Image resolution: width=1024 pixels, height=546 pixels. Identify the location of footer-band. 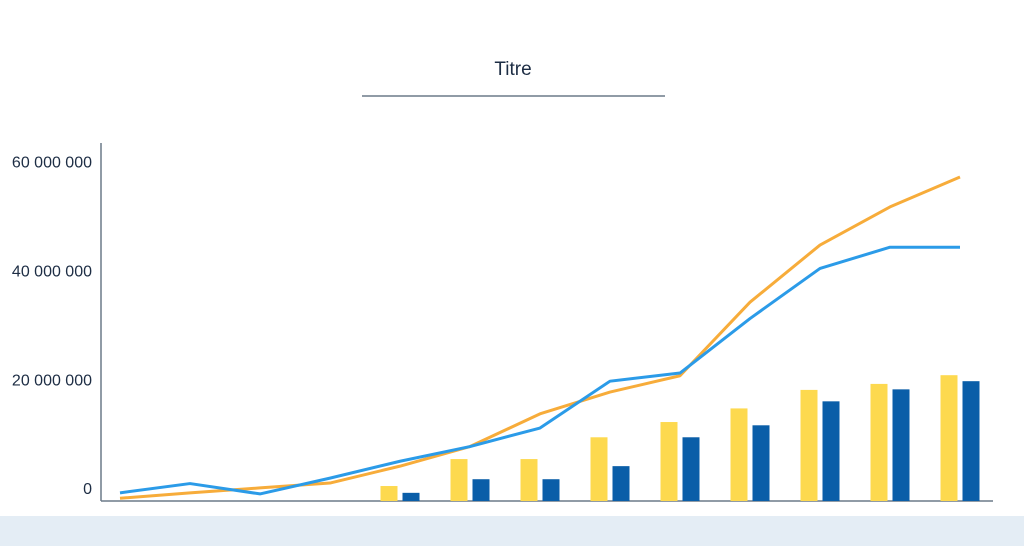
(512, 531).